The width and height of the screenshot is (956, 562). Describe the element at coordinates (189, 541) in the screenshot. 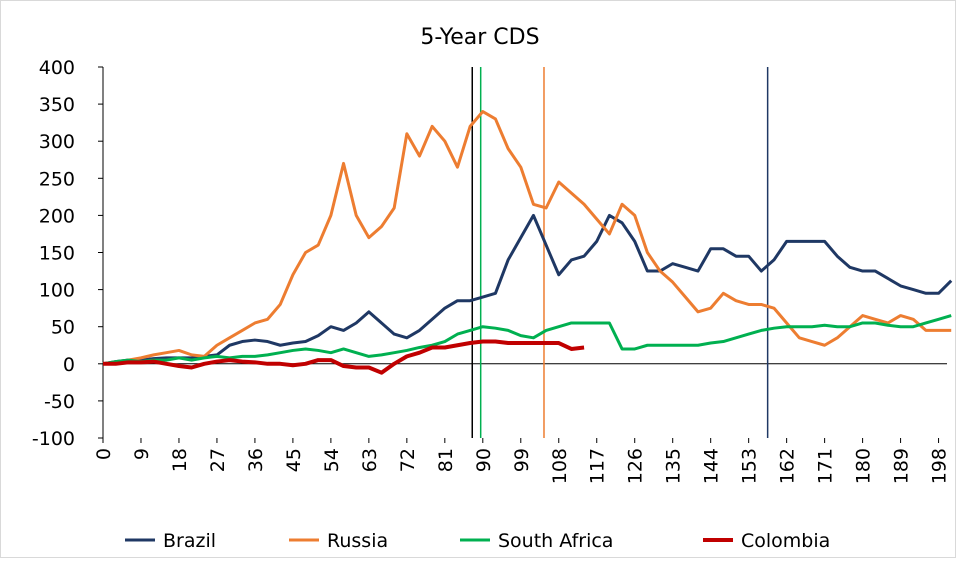

I see `legend-label: Brazil` at that location.